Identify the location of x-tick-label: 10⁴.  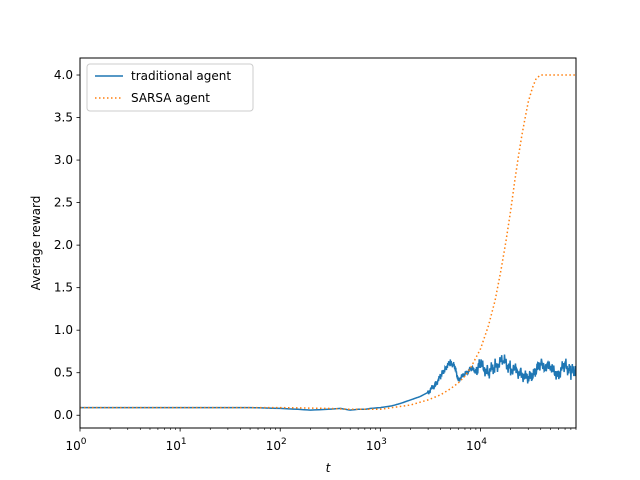
(476, 445).